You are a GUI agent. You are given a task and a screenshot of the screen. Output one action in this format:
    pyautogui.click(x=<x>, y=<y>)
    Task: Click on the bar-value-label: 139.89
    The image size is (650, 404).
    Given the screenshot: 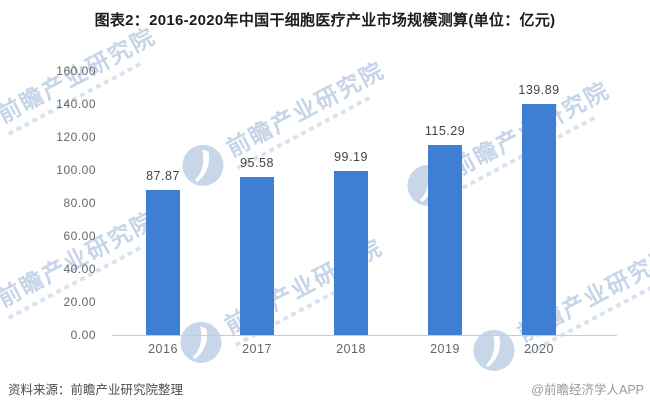 What is the action you would take?
    pyautogui.click(x=539, y=90)
    